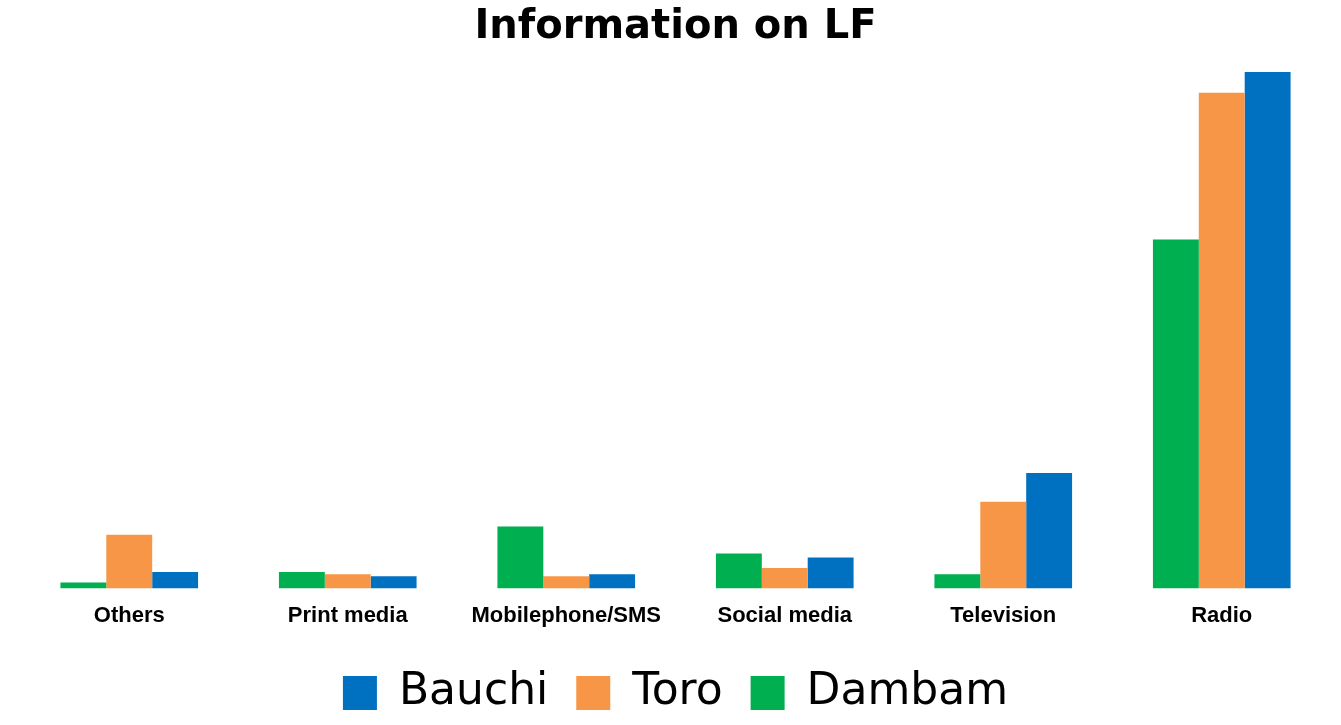 This screenshot has height=725, width=1341. Describe the element at coordinates (1222, 614) in the screenshot. I see `x-tick-label: Radio` at that location.